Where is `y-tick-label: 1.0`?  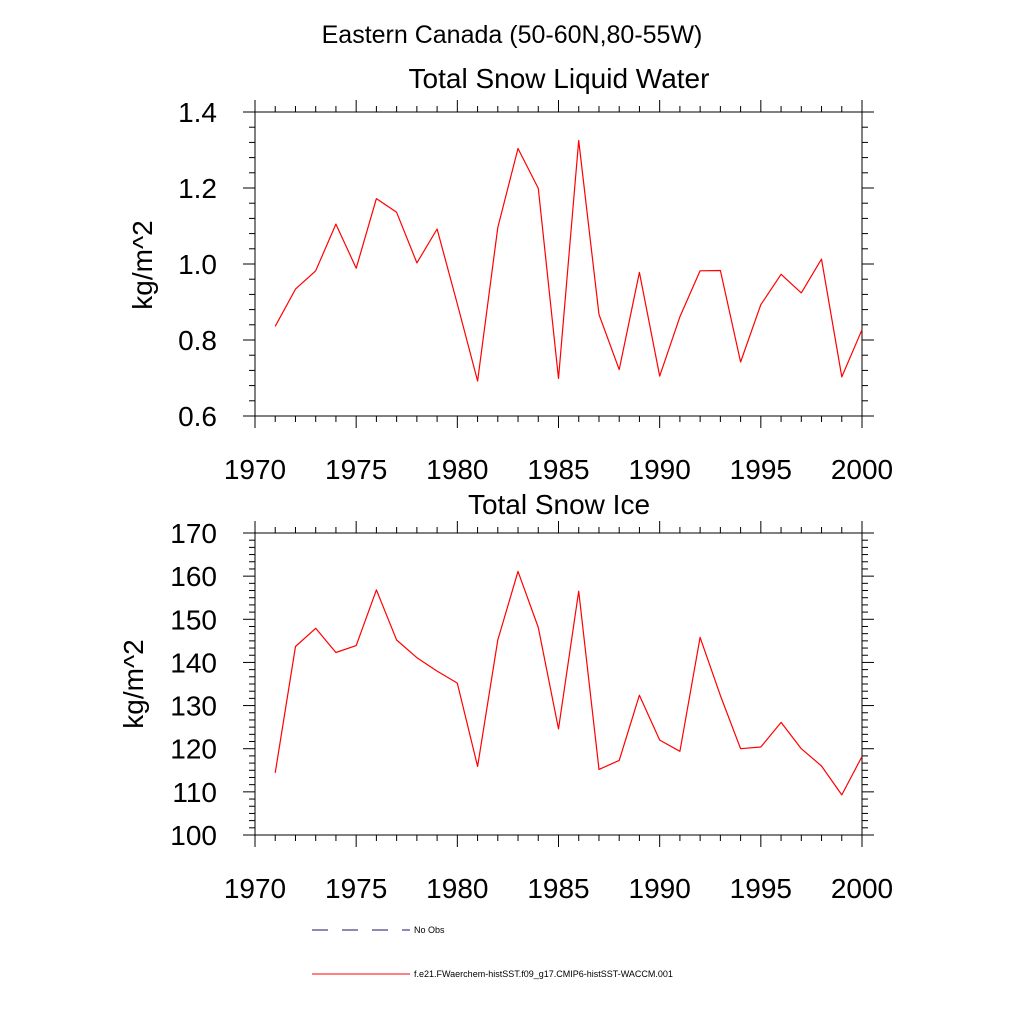 y-tick-label: 1.0 is located at coordinates (197, 264).